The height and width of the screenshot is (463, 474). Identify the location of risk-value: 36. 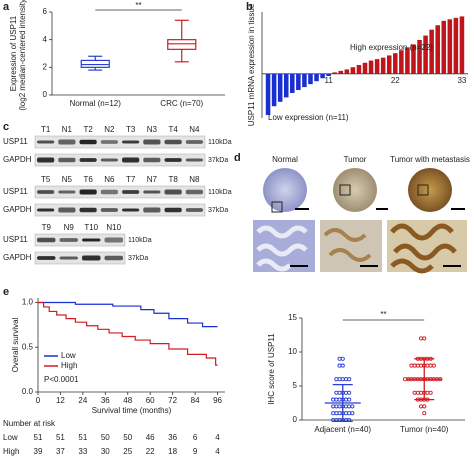
(172, 437).